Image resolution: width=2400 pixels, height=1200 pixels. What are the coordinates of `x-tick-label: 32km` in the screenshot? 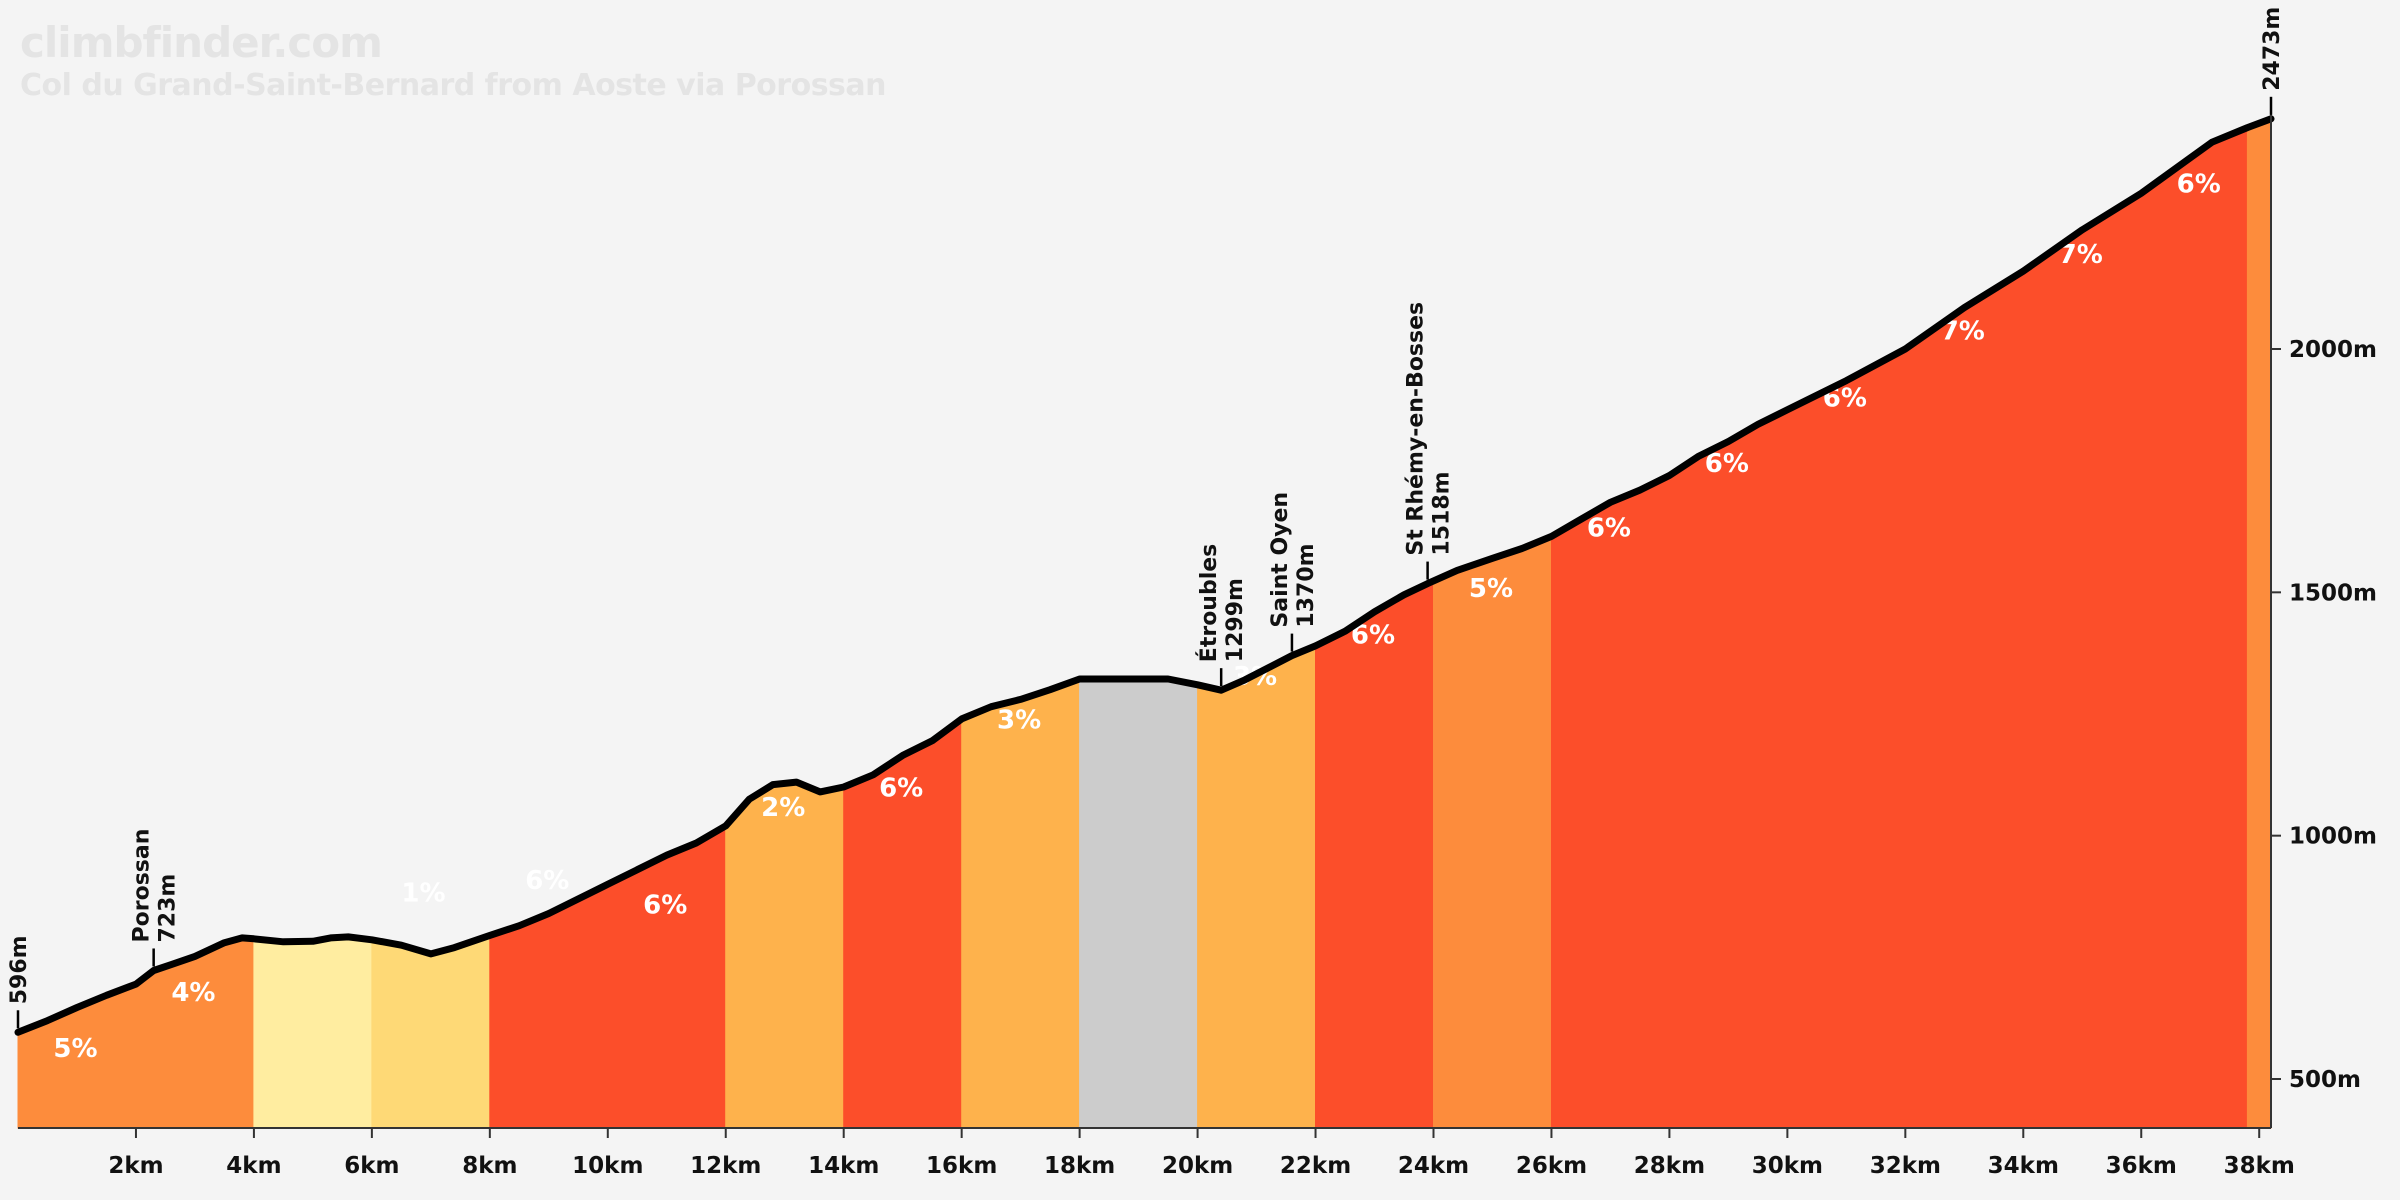 It's located at (1905, 1166).